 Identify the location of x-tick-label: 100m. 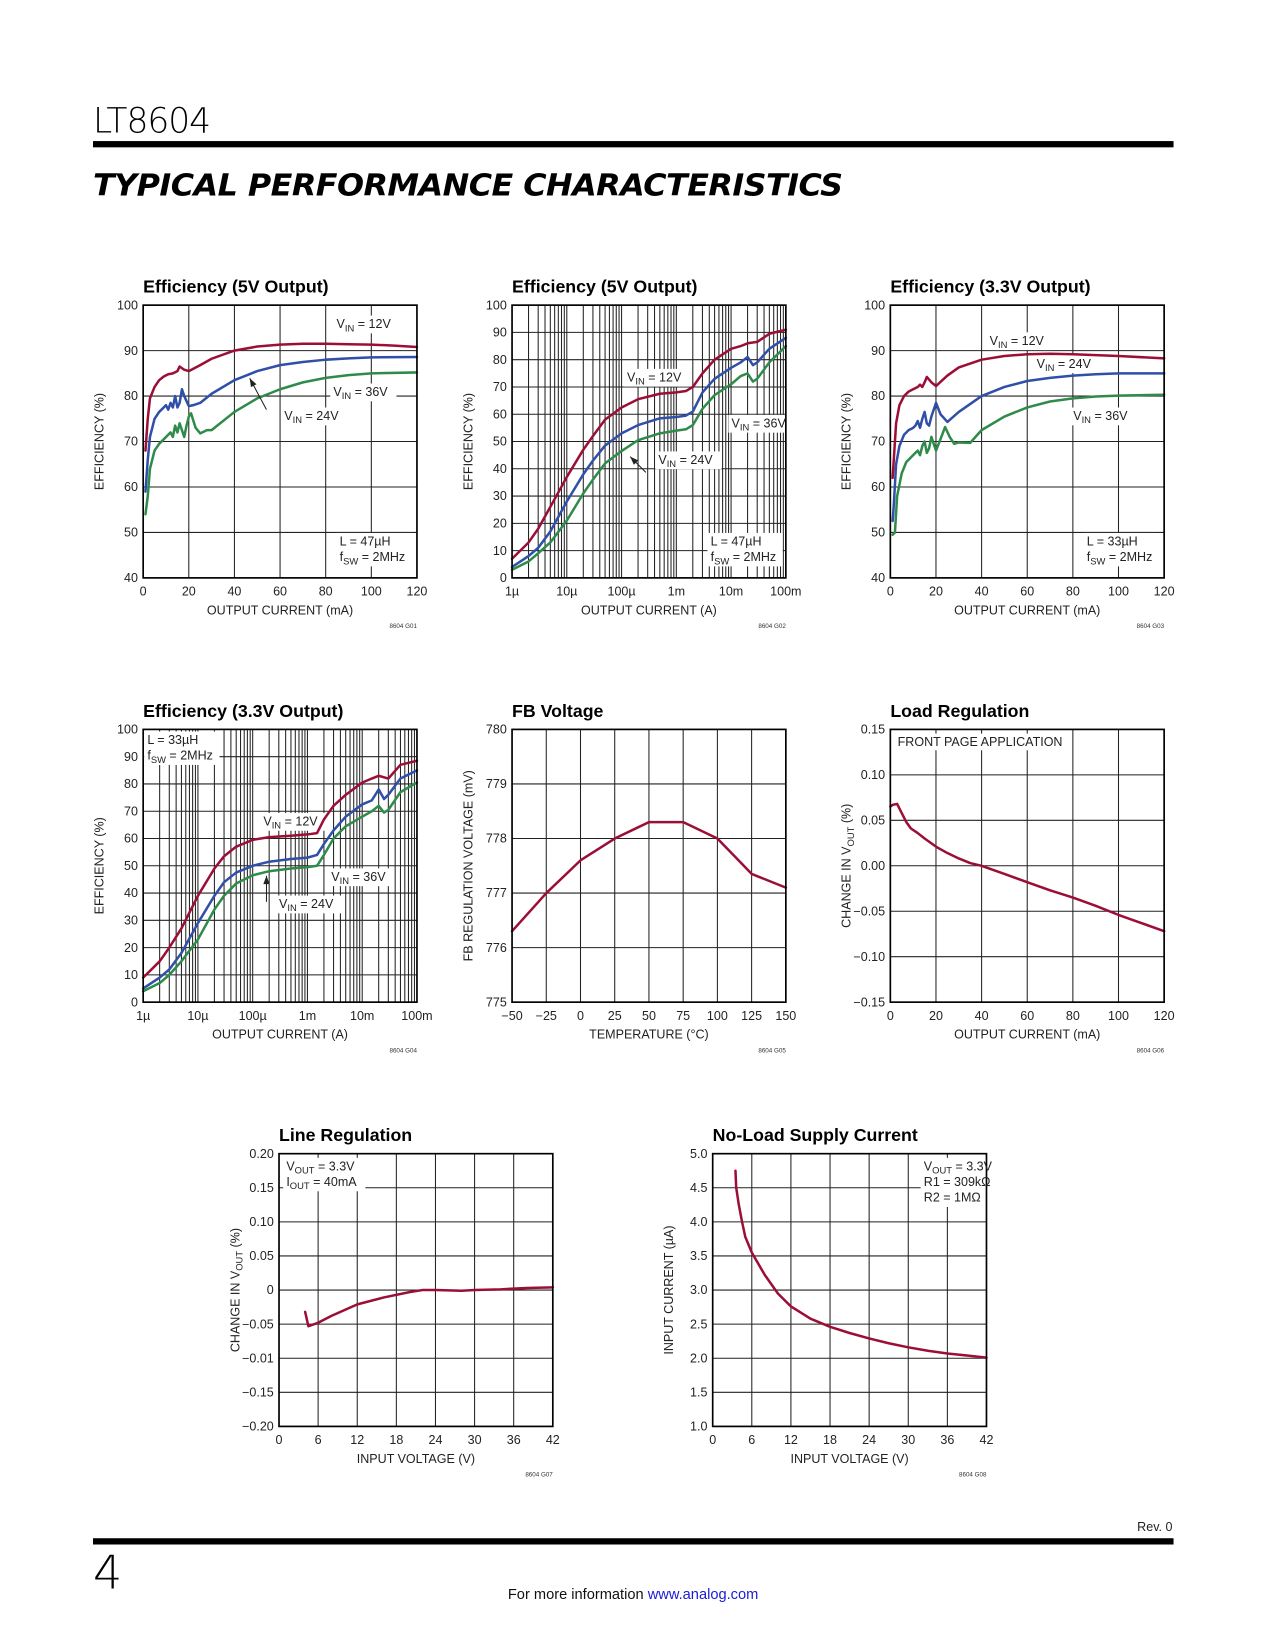
(416, 1016).